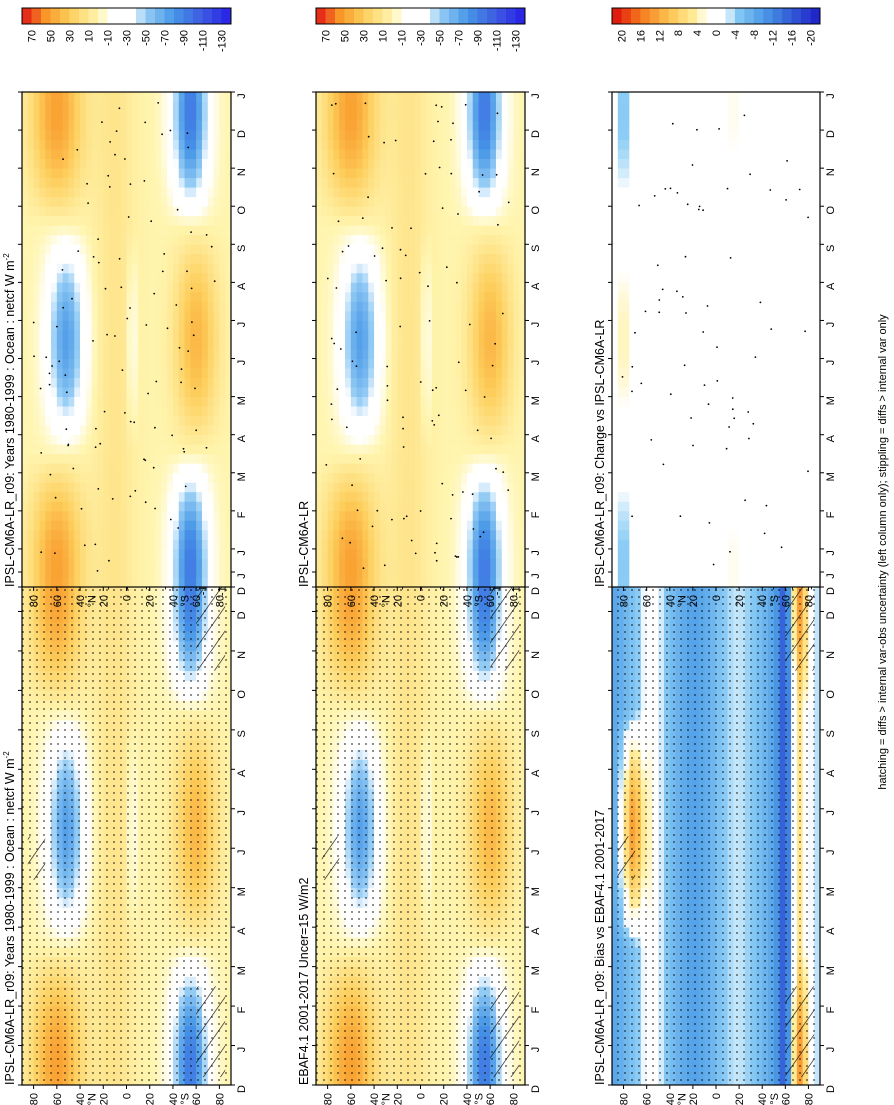 The image size is (894, 1105). What do you see at coordinates (211, 621) in the screenshot?
I see `hatch-region` at bounding box center [211, 621].